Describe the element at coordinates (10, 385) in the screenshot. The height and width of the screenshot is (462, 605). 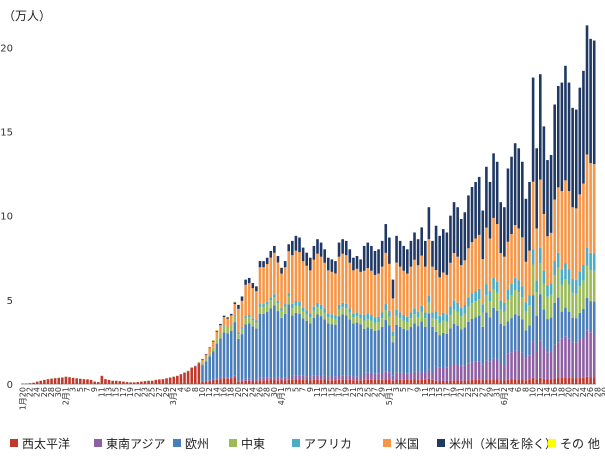
I see `y-tick-label: 0` at that location.